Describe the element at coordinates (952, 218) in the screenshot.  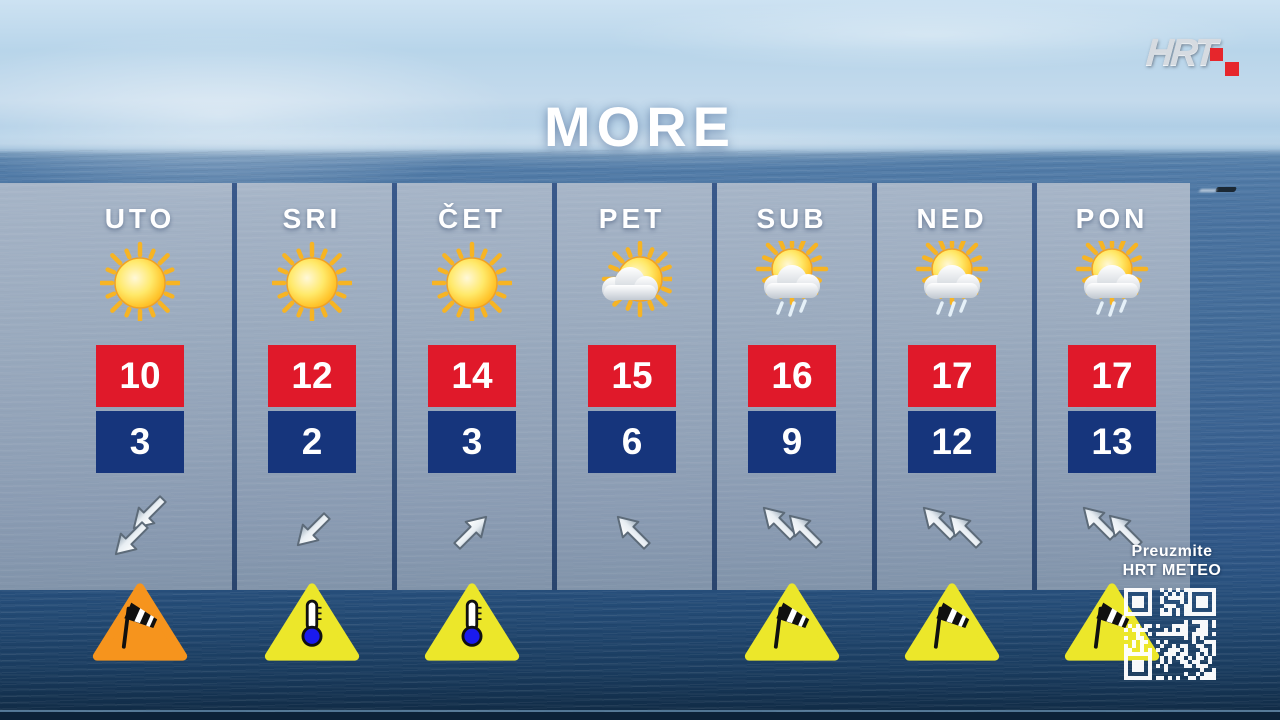
I see `day-label: NED` at that location.